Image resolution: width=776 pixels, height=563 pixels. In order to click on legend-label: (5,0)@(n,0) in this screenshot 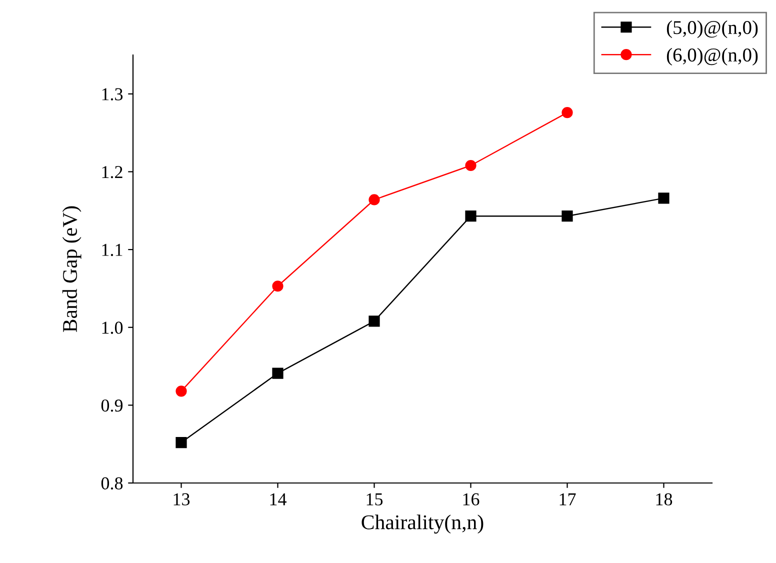, I will do `click(712, 29)`.